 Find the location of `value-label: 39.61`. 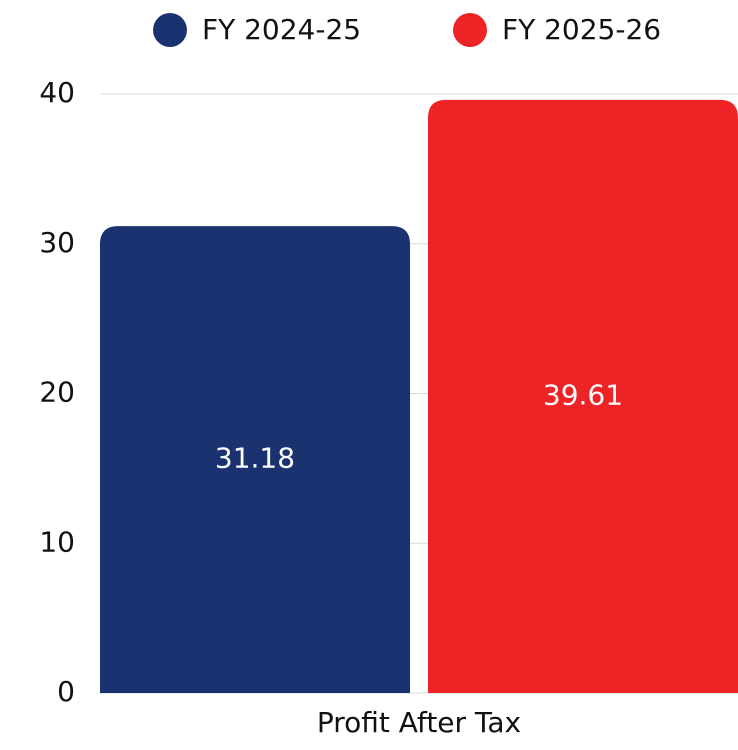

value-label: 39.61 is located at coordinates (583, 394).